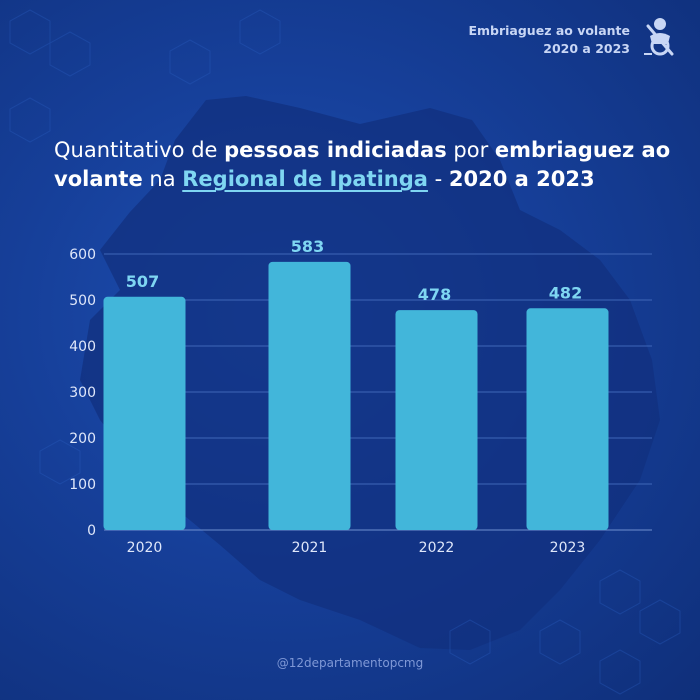  Describe the element at coordinates (82, 255) in the screenshot. I see `y-tick-label: 600` at that location.